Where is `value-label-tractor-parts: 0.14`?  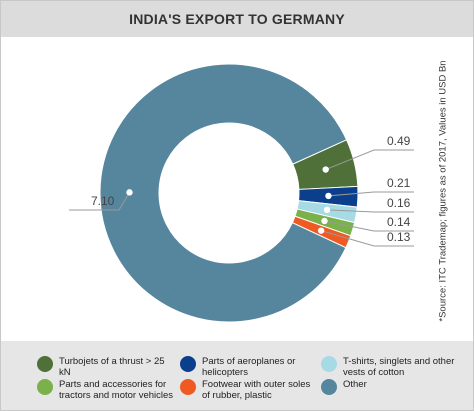 value-label-tractor-parts: 0.14 is located at coordinates (399, 222).